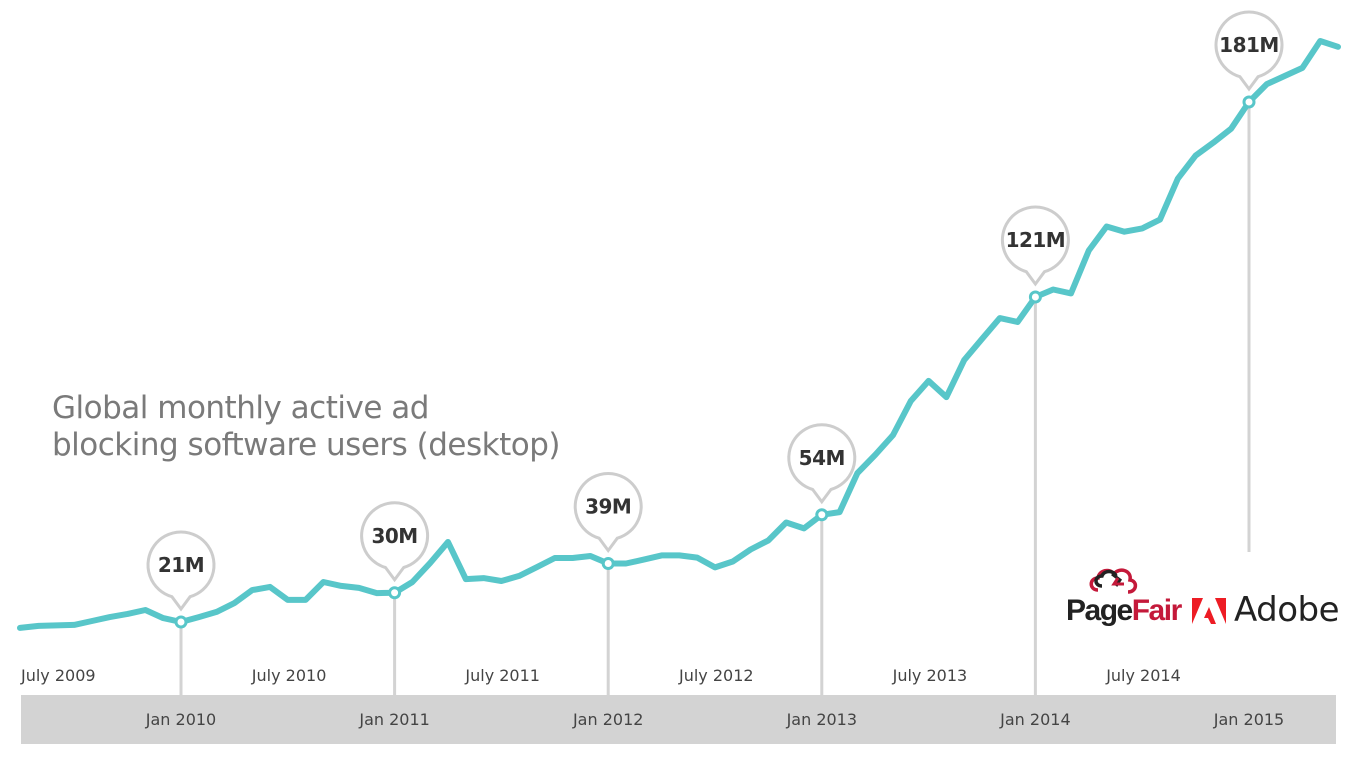 The width and height of the screenshot is (1360, 772). I want to click on x-tick-bottom-label: Jan 2010, so click(180, 719).